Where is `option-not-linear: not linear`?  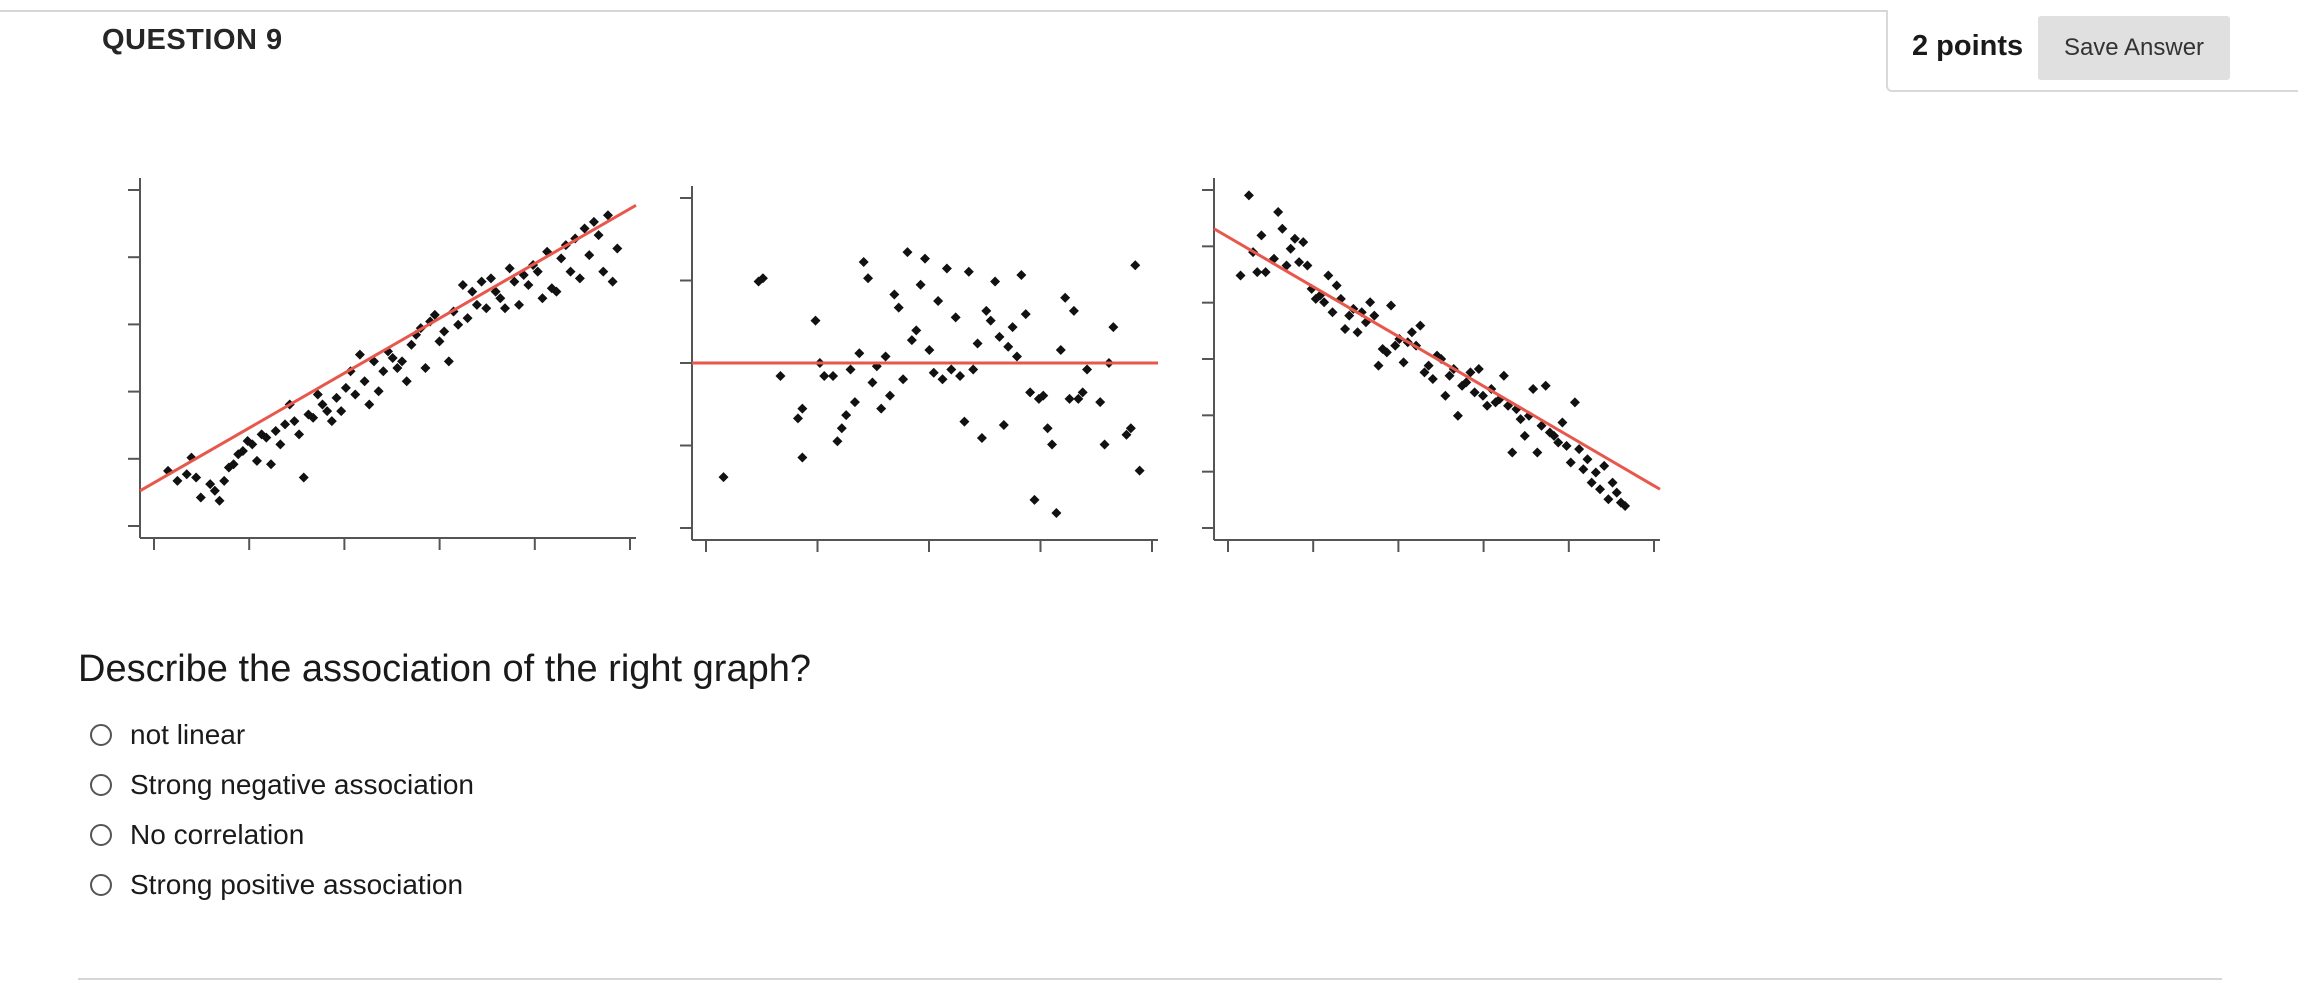 option-not-linear: not linear is located at coordinates (282, 735).